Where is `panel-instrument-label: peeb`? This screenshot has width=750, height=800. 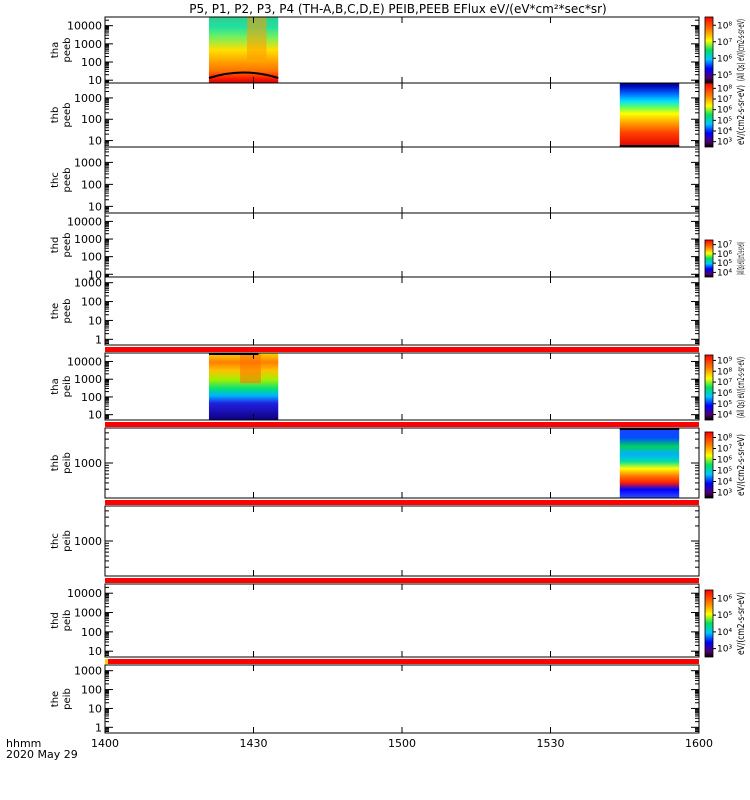 panel-instrument-label: peeb is located at coordinates (67, 180).